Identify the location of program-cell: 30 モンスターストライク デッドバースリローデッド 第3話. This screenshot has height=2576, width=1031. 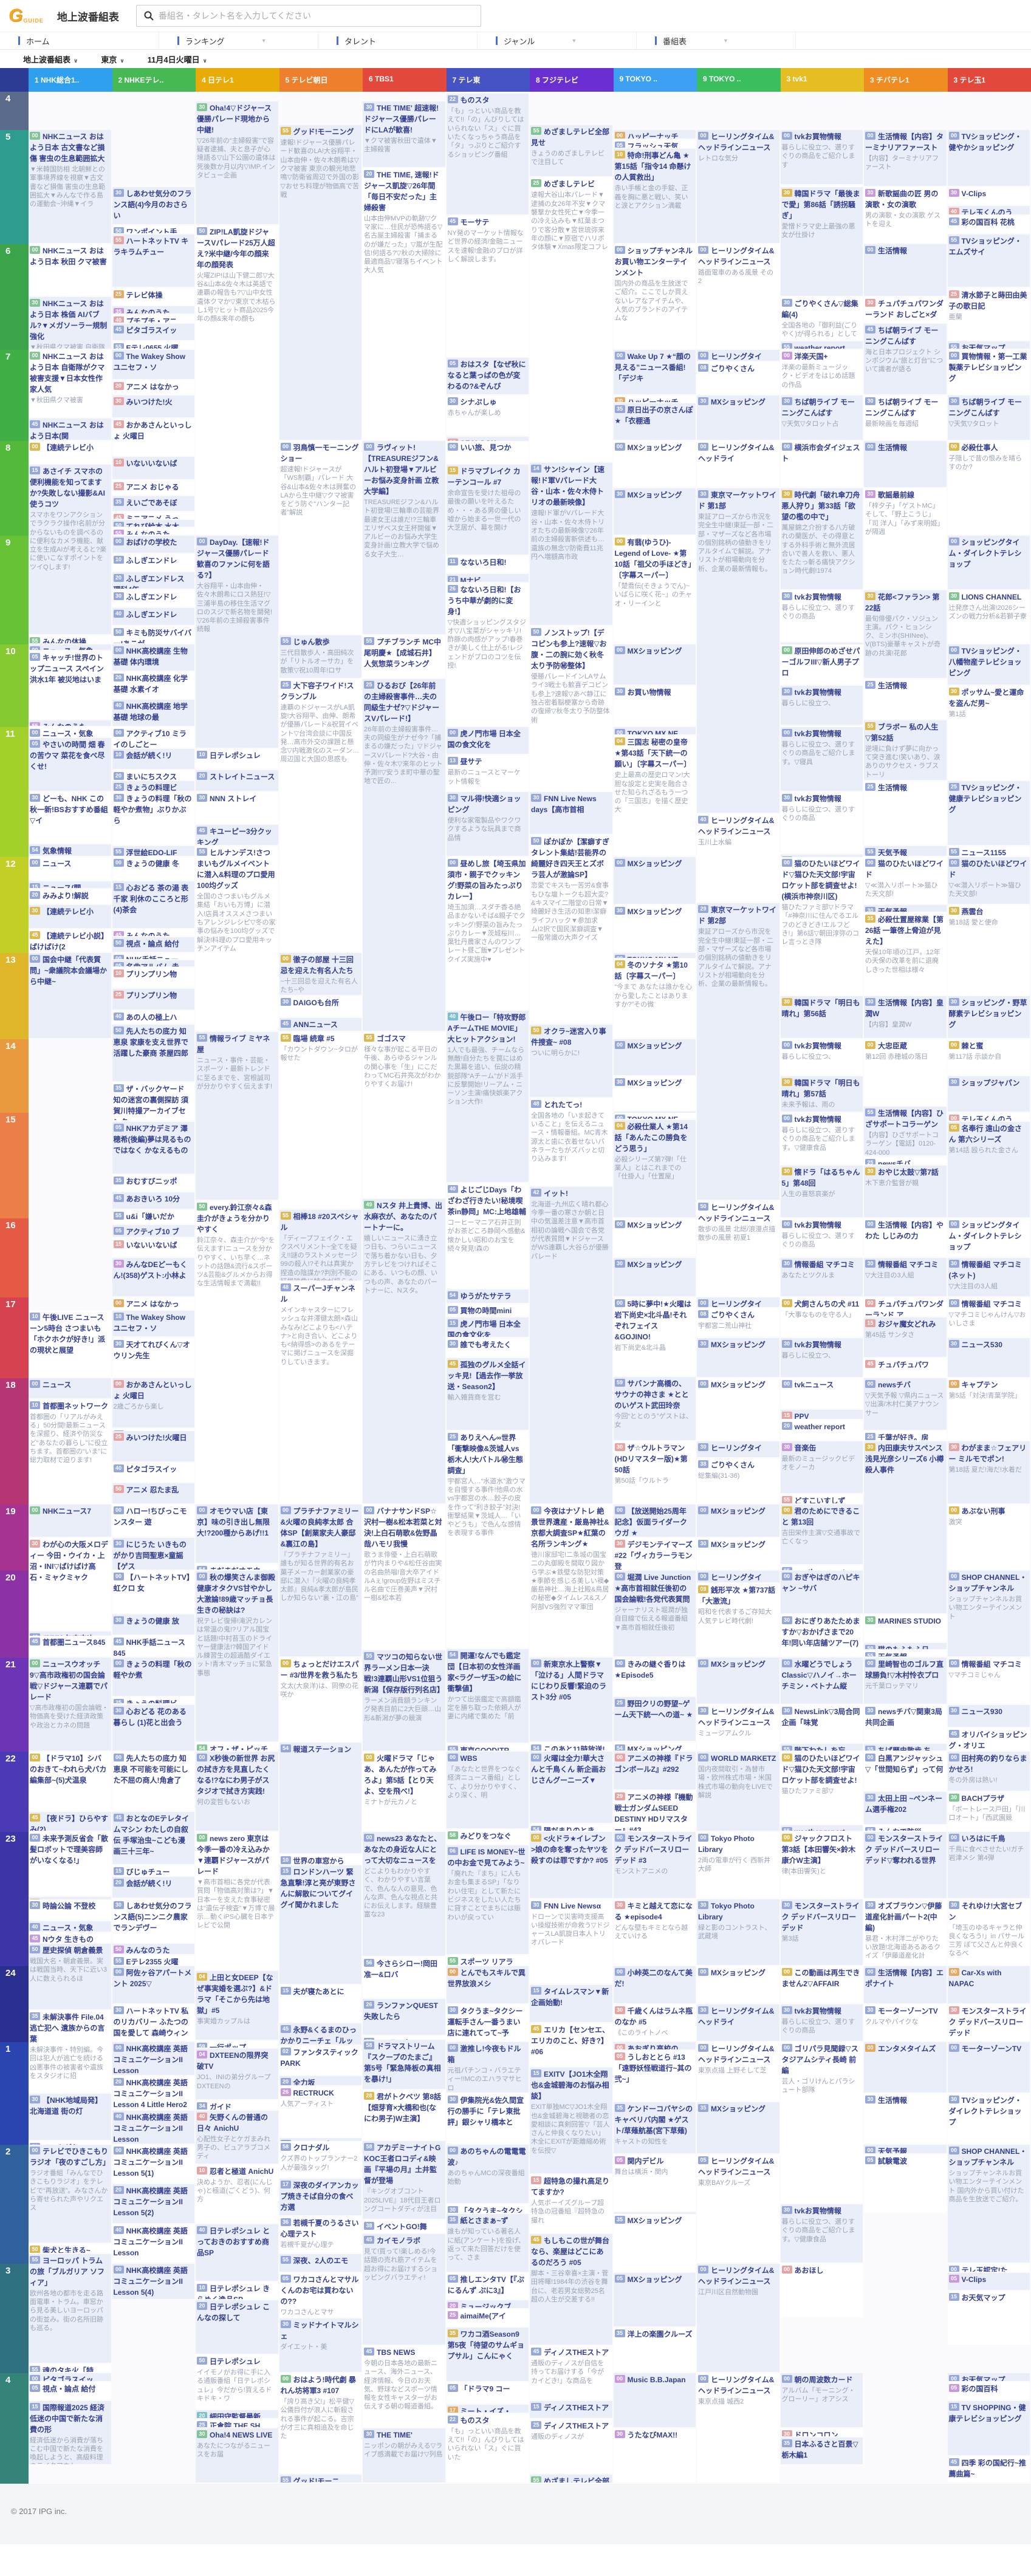
(821, 1932).